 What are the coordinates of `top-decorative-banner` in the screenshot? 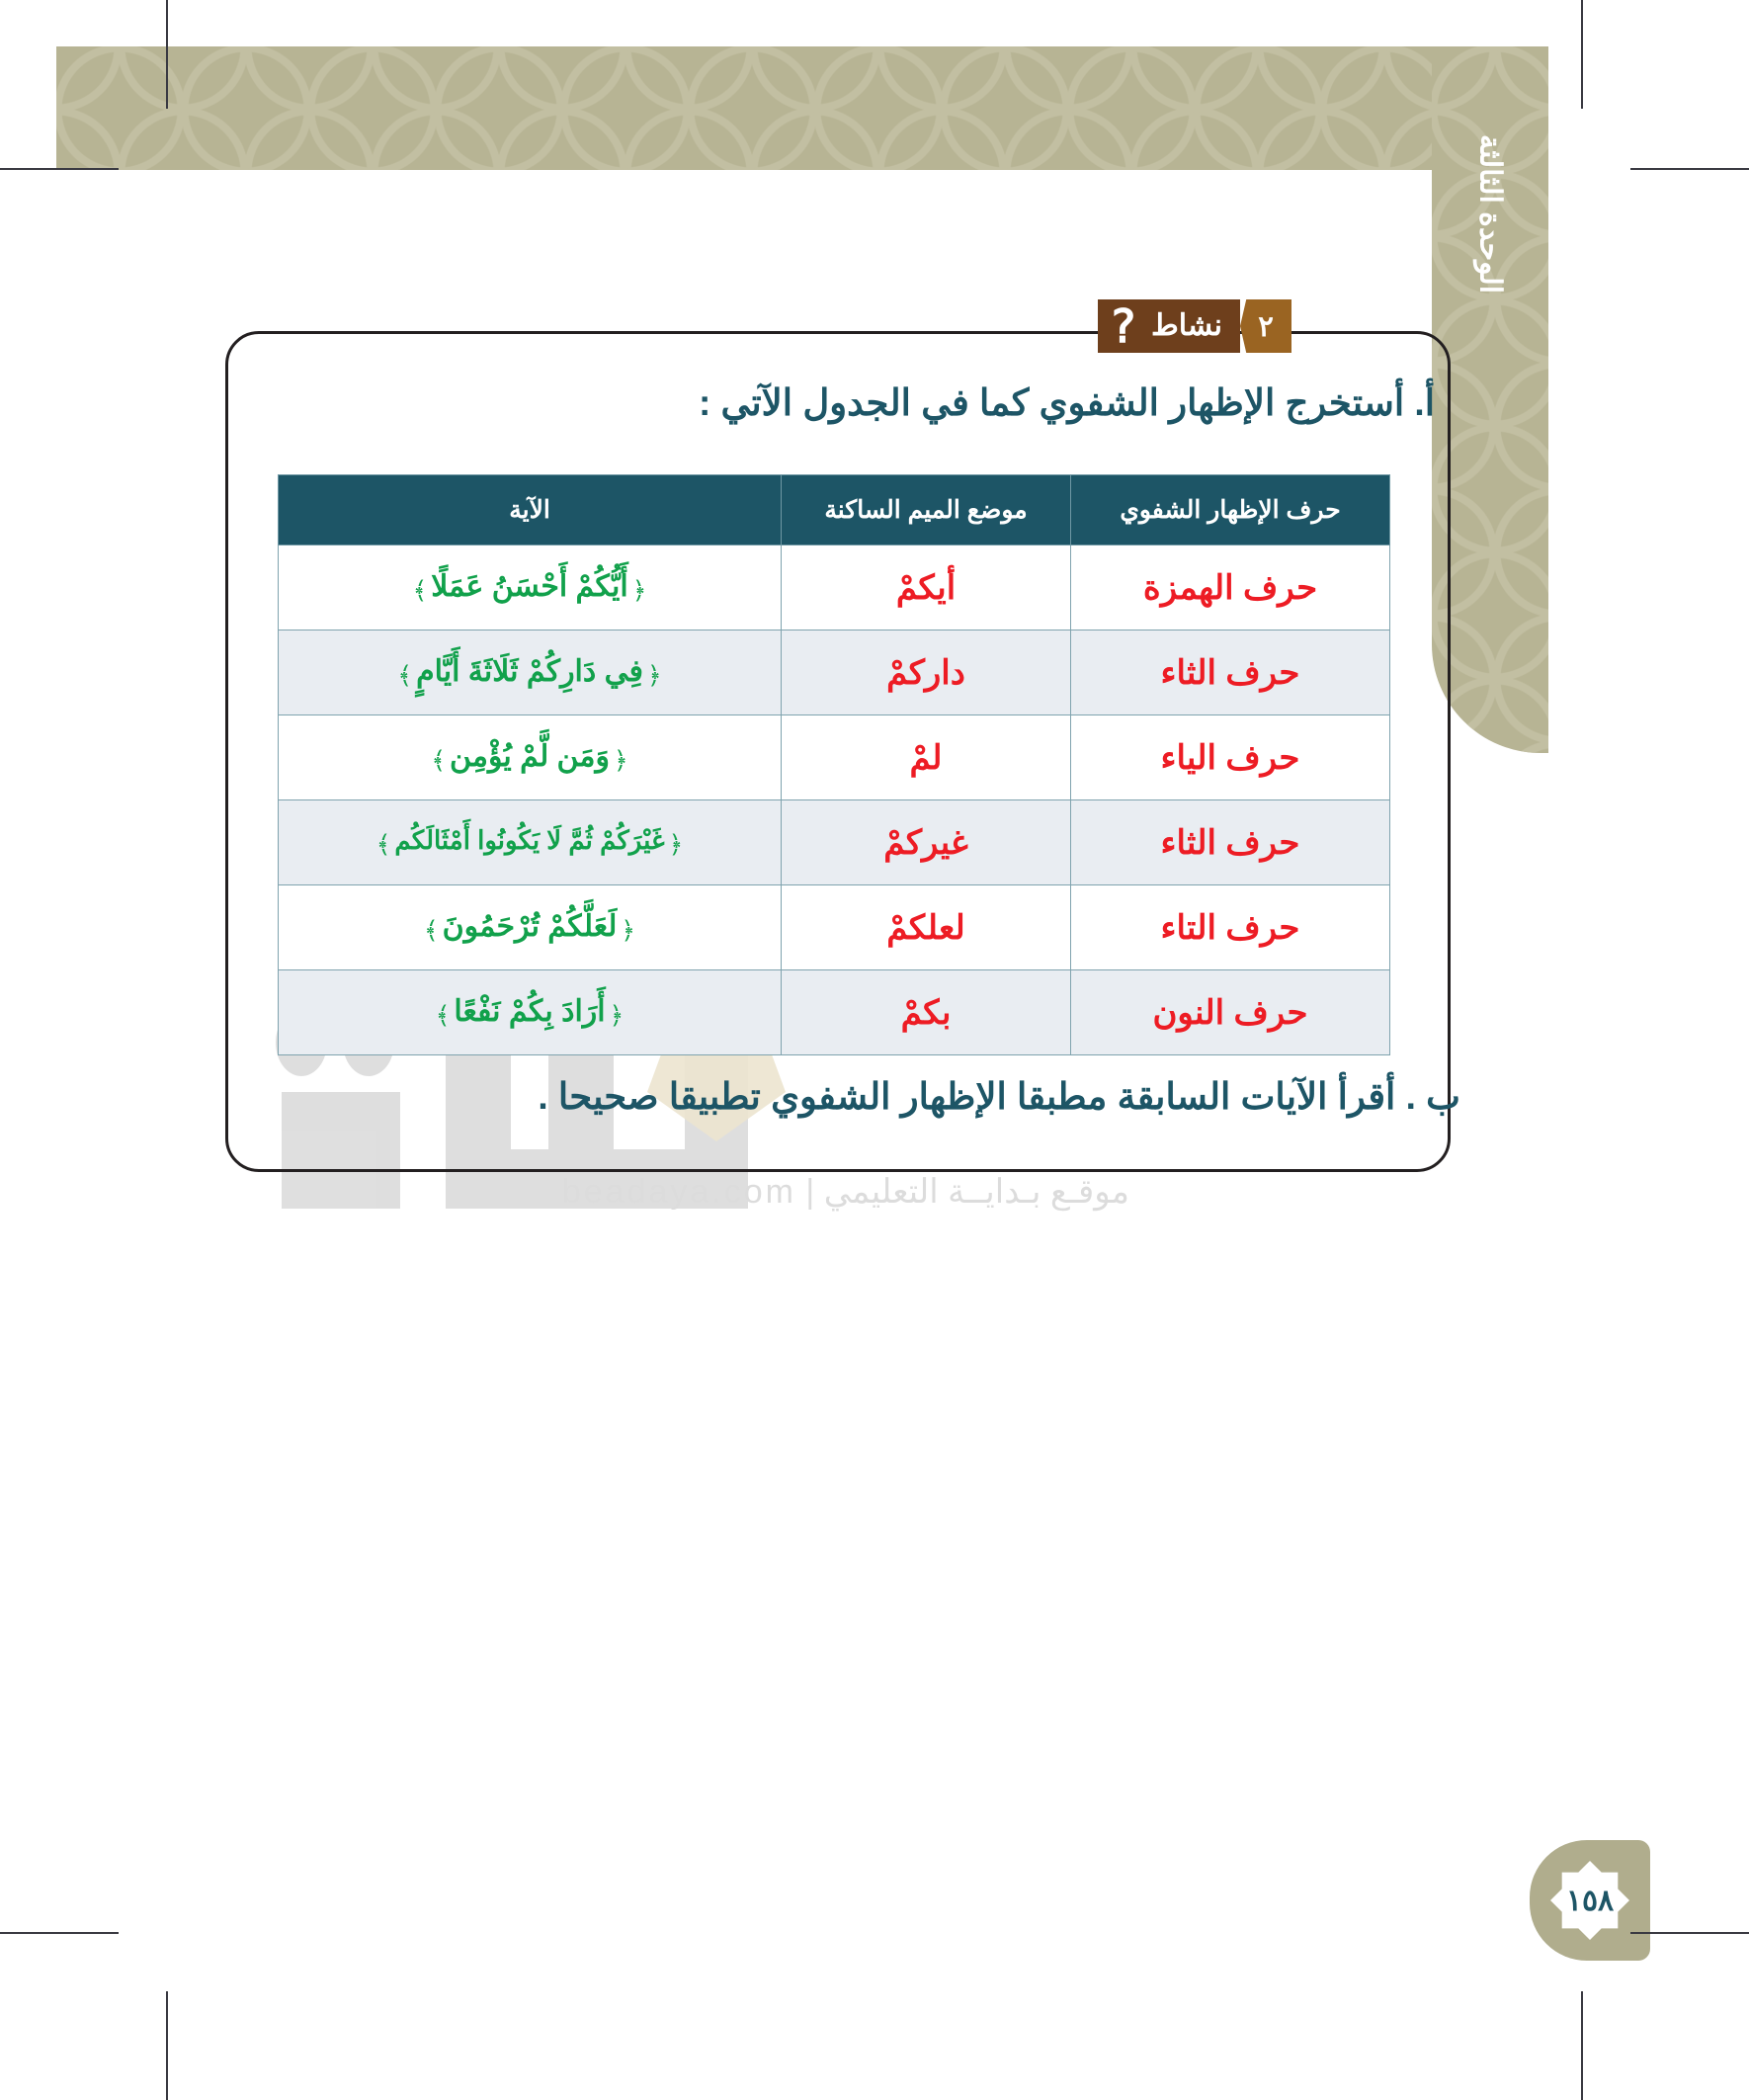 It's located at (802, 108).